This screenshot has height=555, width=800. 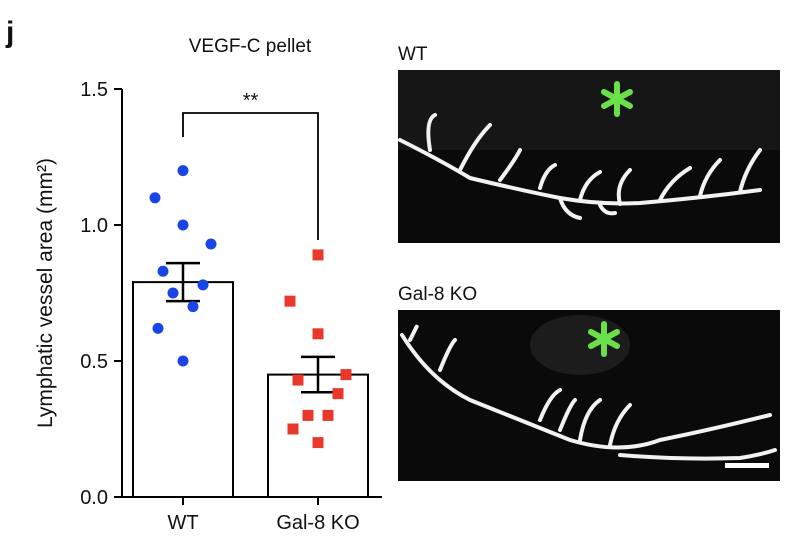 I want to click on y-tick-label: 0.5, so click(x=94, y=362).